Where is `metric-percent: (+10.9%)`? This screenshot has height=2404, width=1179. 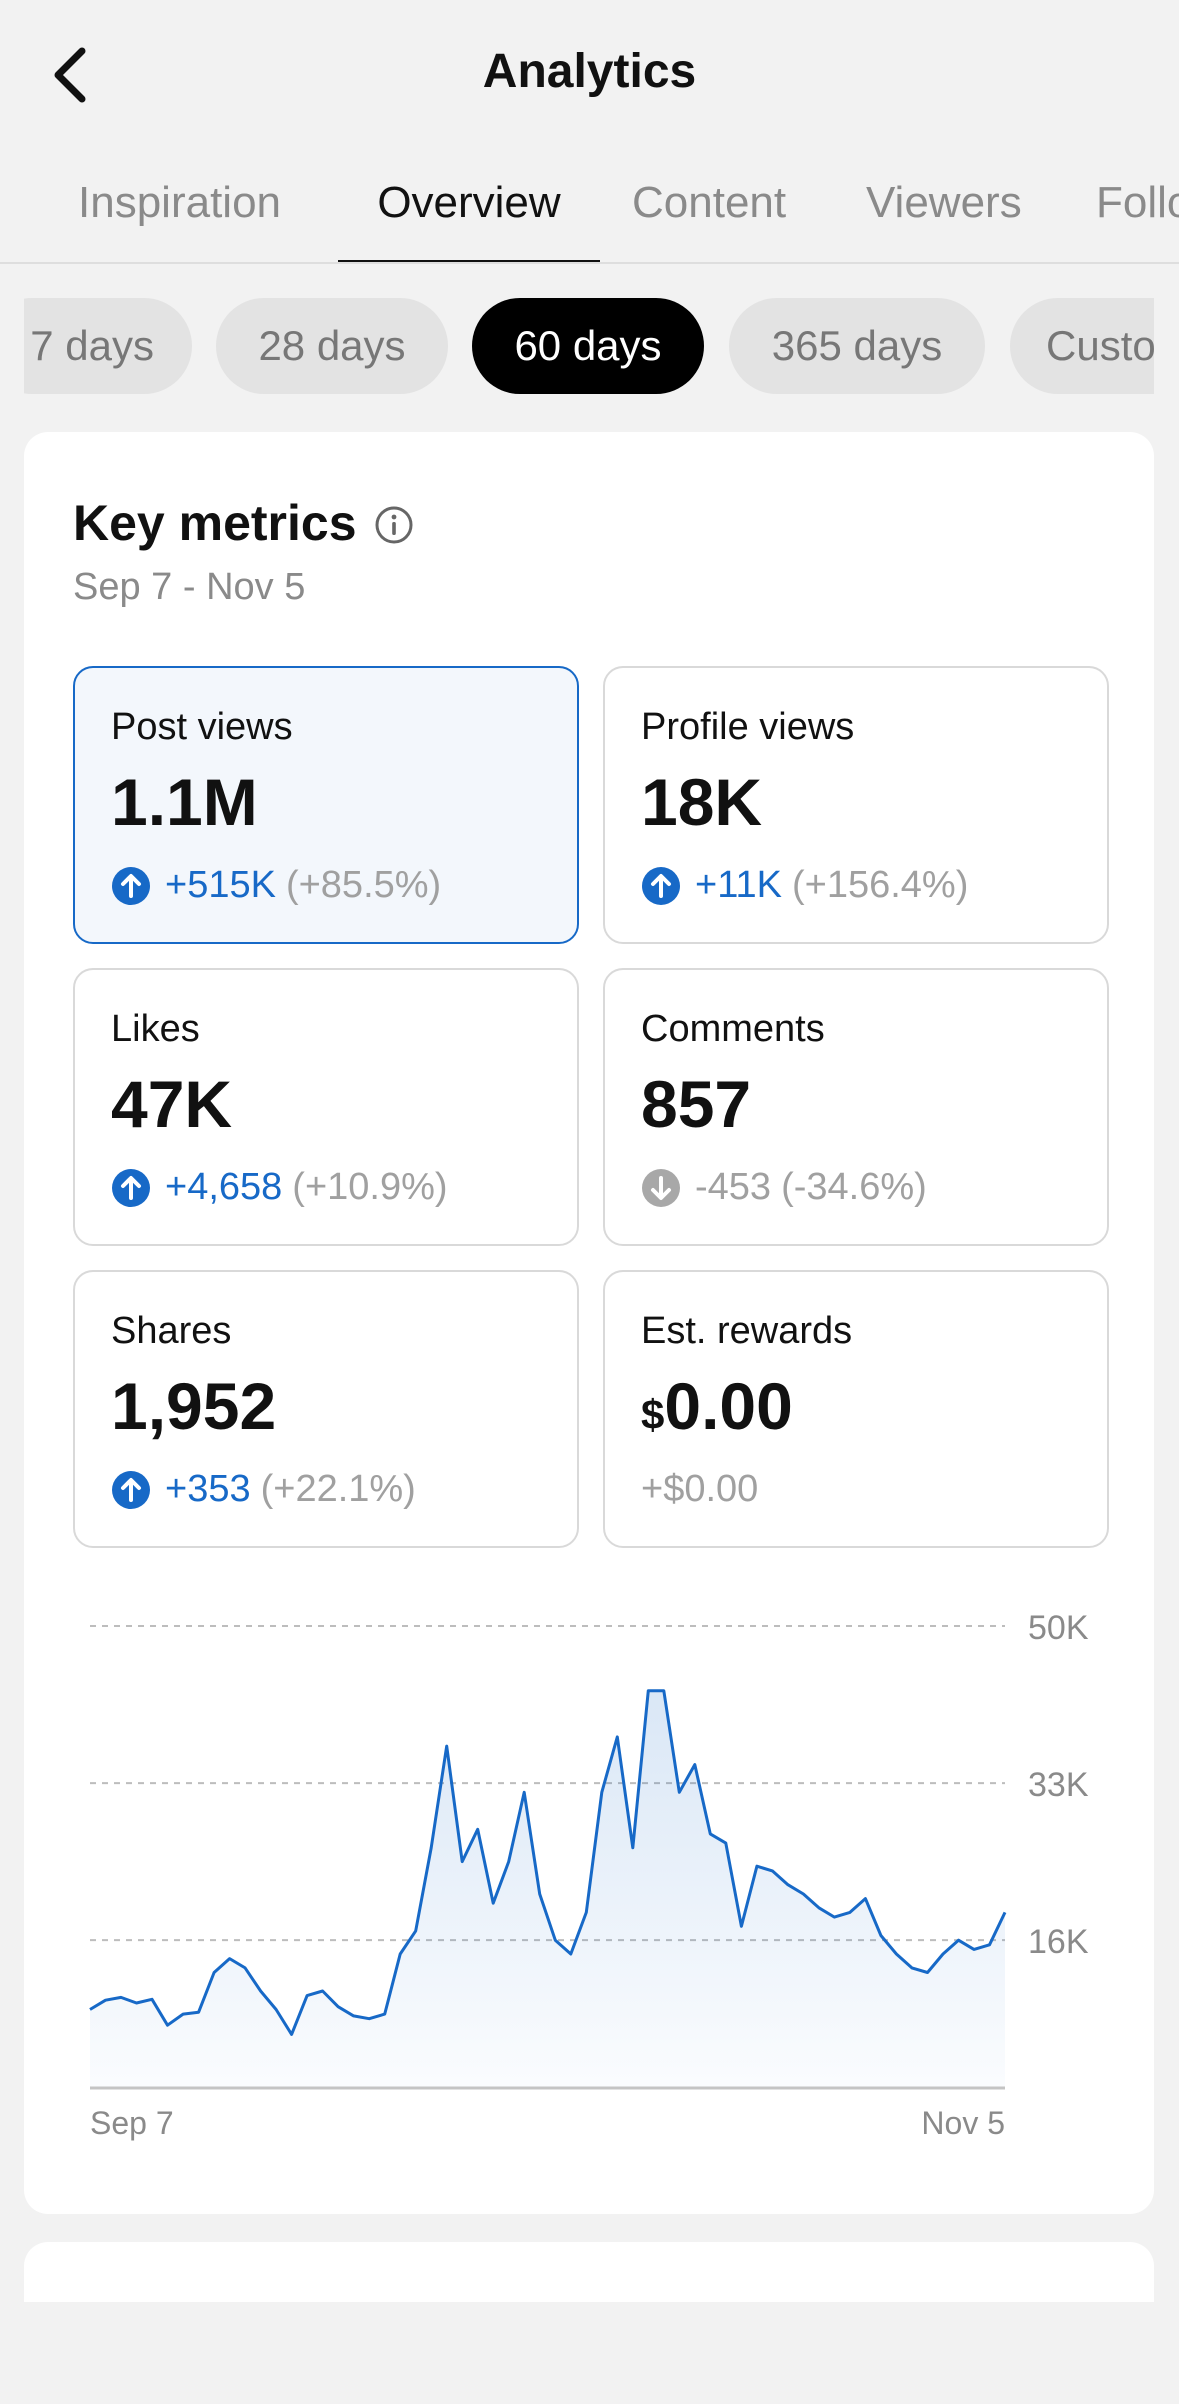
metric-percent: (+10.9%) is located at coordinates (370, 1187).